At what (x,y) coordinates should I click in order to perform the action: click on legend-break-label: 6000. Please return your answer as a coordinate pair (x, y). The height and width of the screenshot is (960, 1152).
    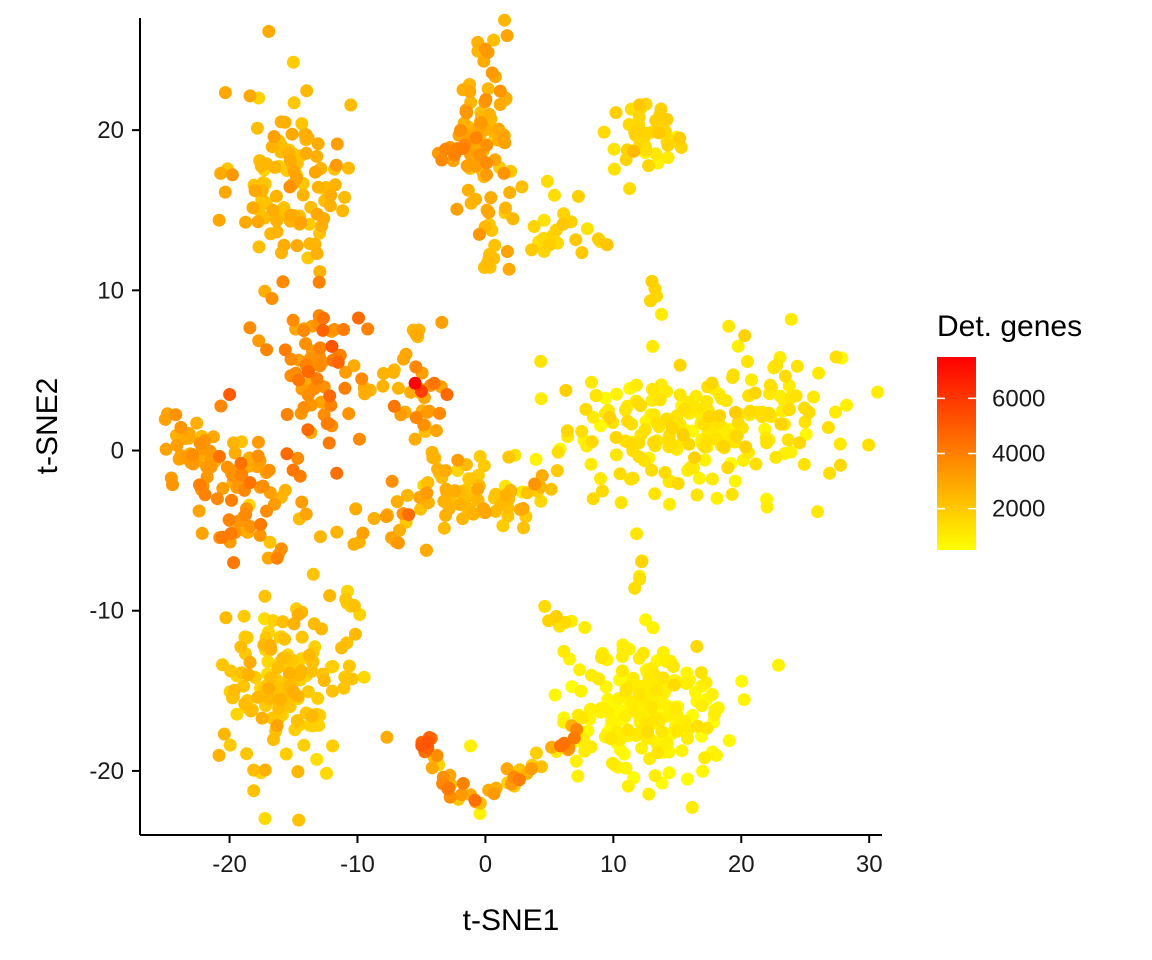
    Looking at the image, I should click on (1018, 398).